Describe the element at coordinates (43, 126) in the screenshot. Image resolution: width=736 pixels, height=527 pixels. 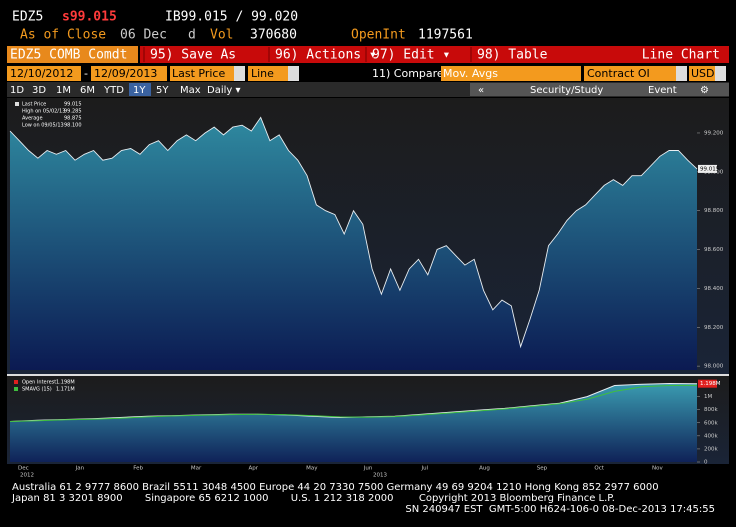
I see `stat-label: Low on 09/05/13` at that location.